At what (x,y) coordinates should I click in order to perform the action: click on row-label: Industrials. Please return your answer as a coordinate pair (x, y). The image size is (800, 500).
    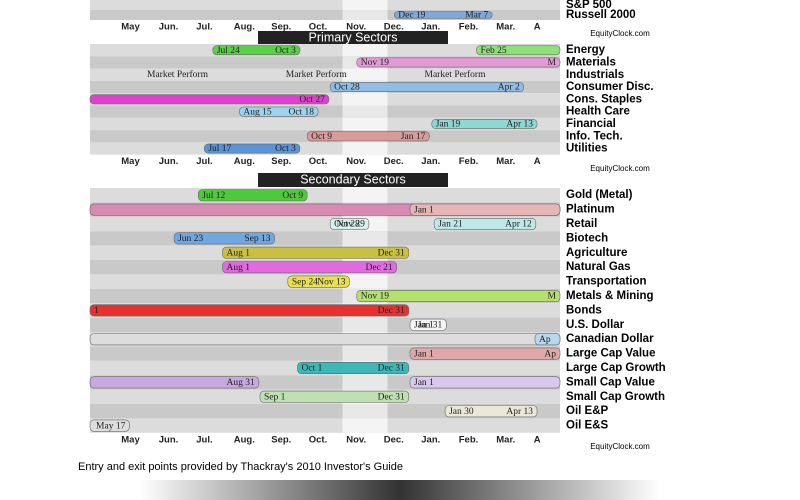
    Looking at the image, I should click on (595, 75).